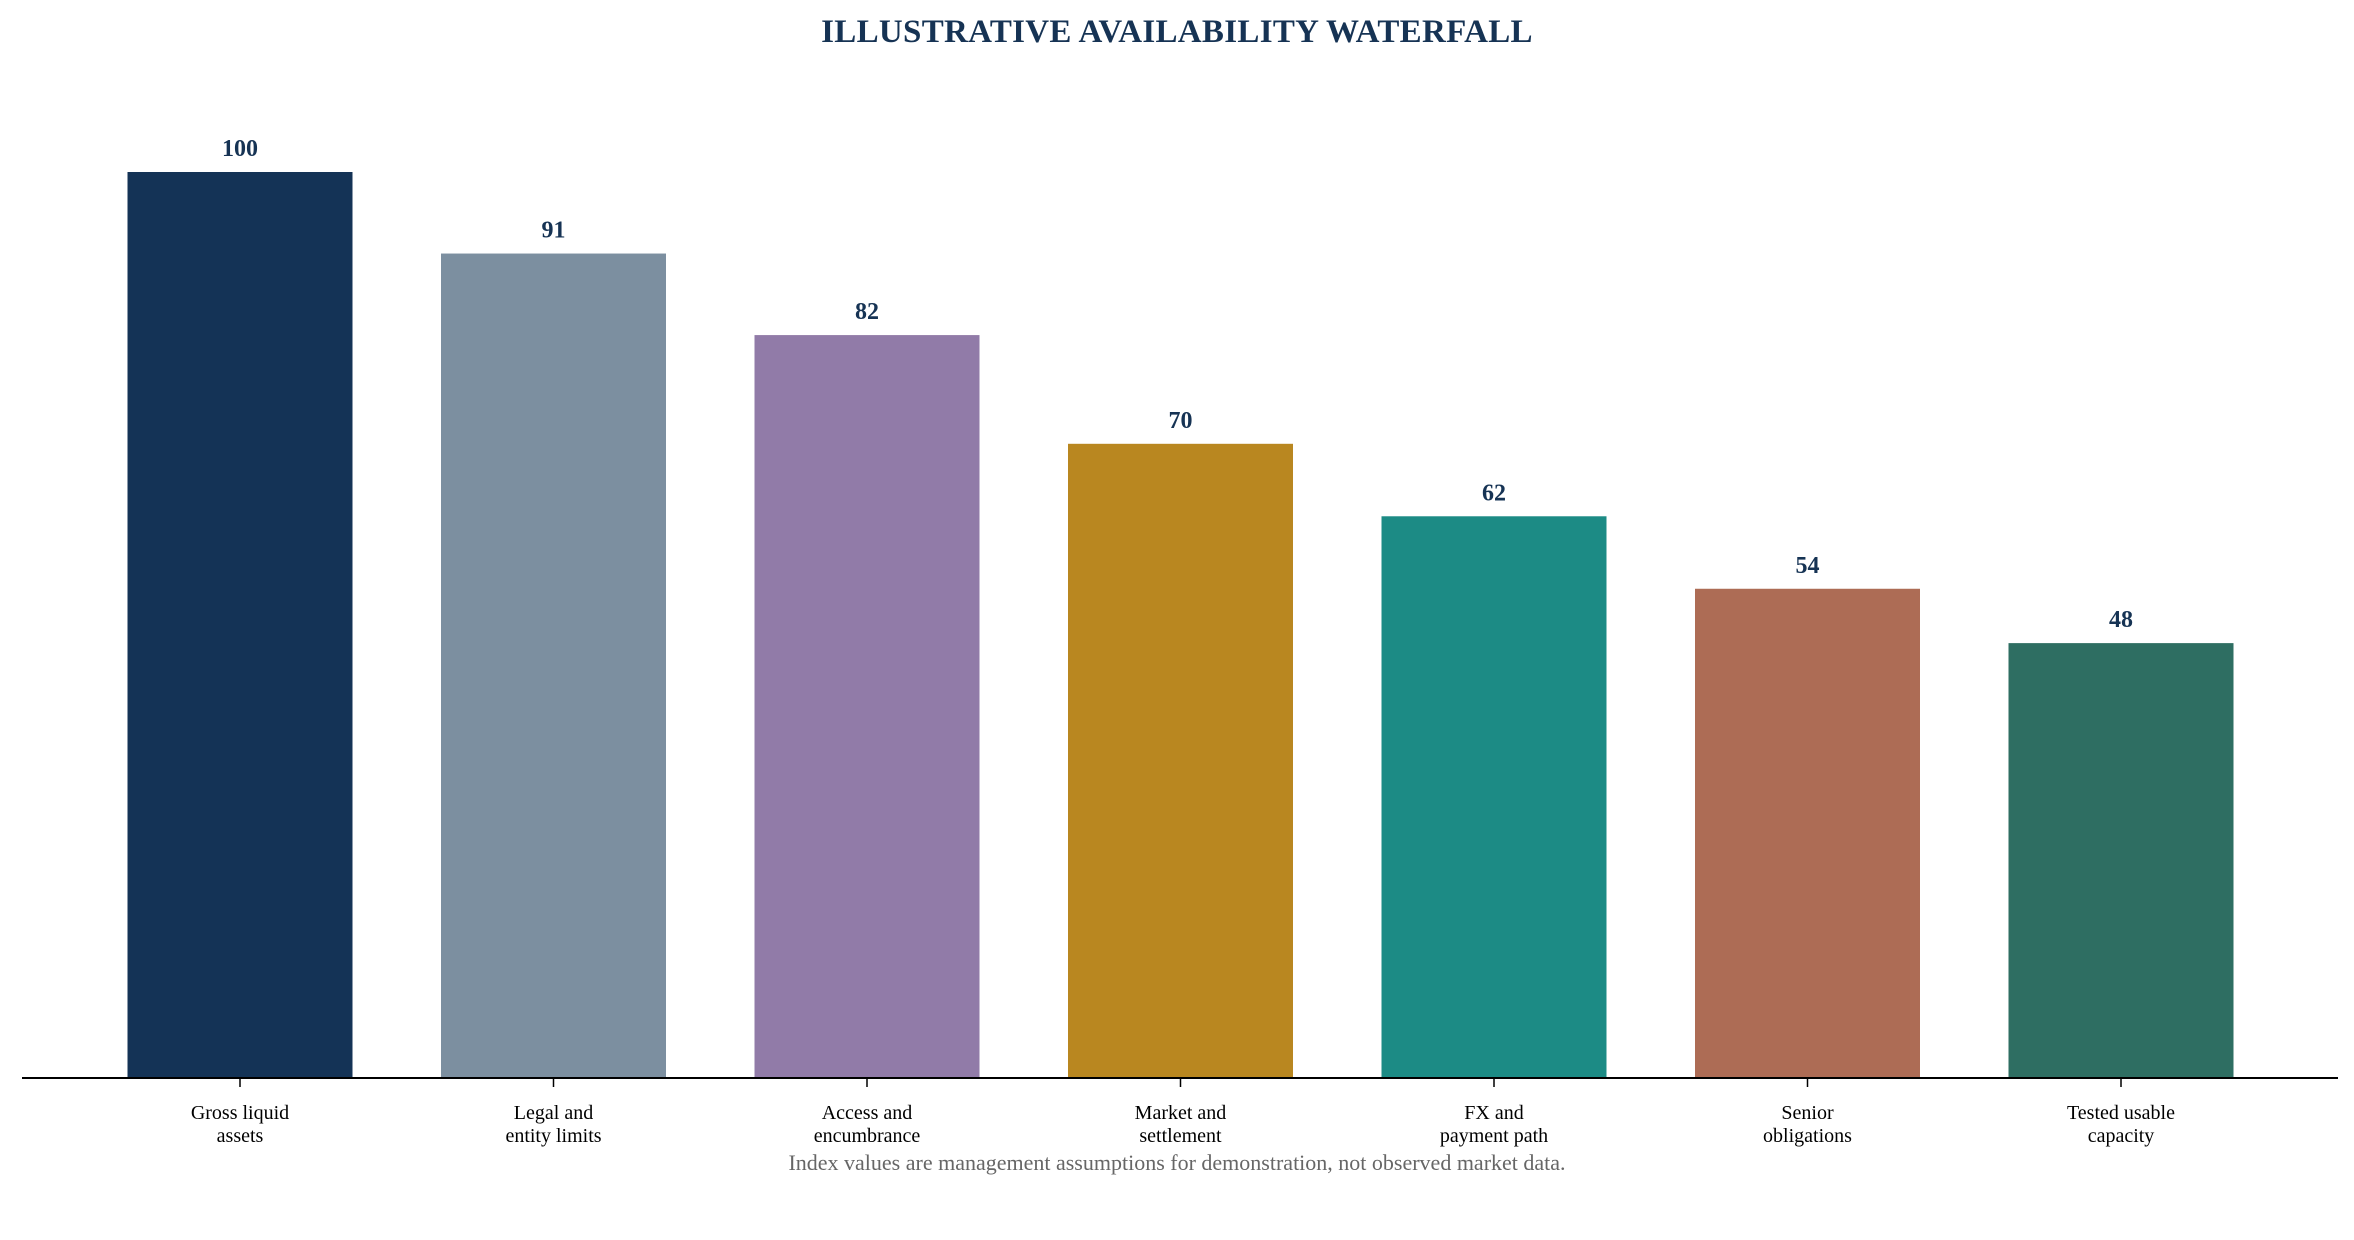 The height and width of the screenshot is (1240, 2354). What do you see at coordinates (1494, 1136) in the screenshot?
I see `x-tick-label-5-line-2: payment path` at bounding box center [1494, 1136].